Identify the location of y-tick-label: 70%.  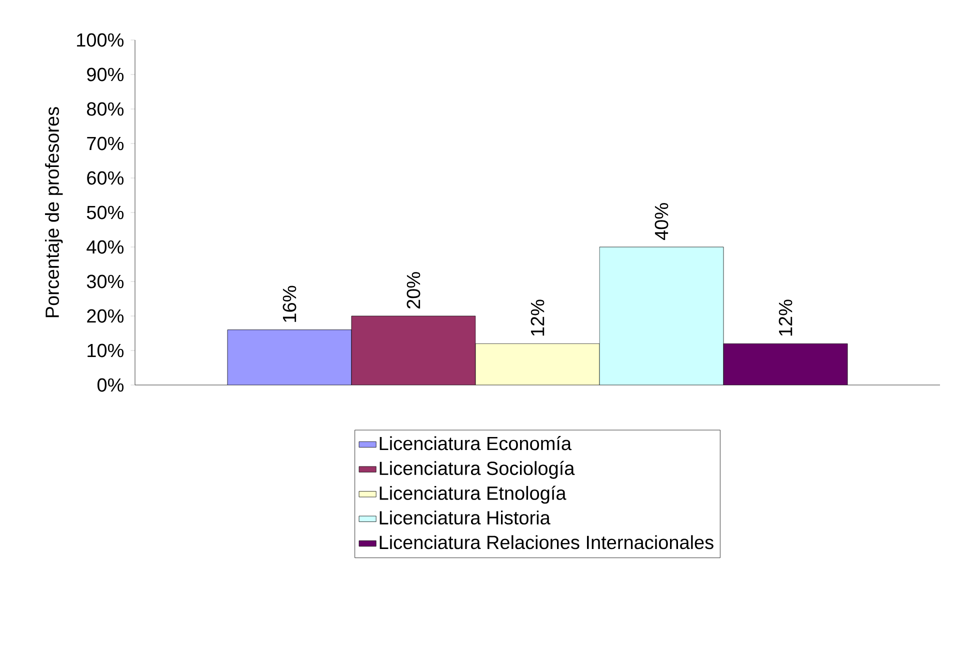
(105, 143).